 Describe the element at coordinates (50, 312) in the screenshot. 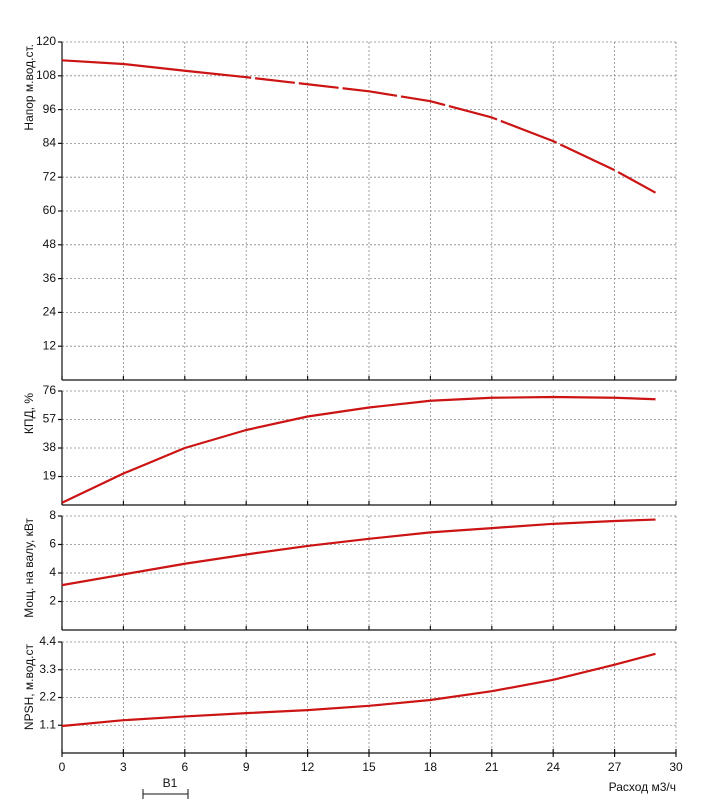

I see `y-tick-label: 24` at that location.